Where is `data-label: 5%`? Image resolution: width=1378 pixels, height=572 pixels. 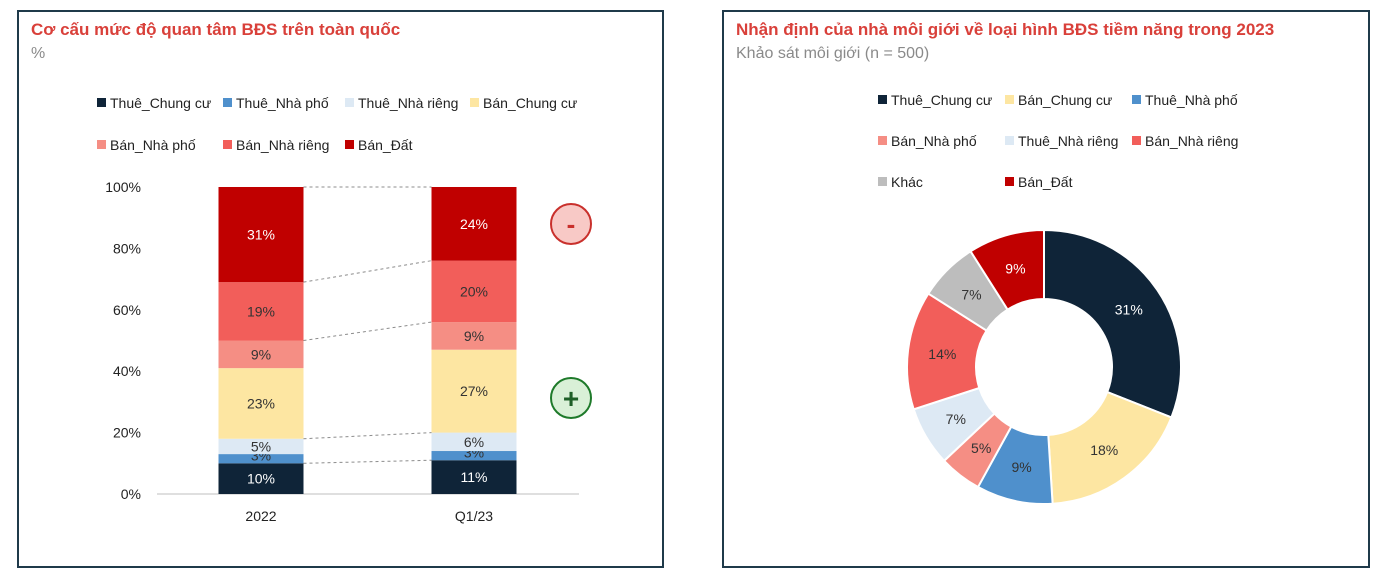
data-label: 5% is located at coordinates (261, 446).